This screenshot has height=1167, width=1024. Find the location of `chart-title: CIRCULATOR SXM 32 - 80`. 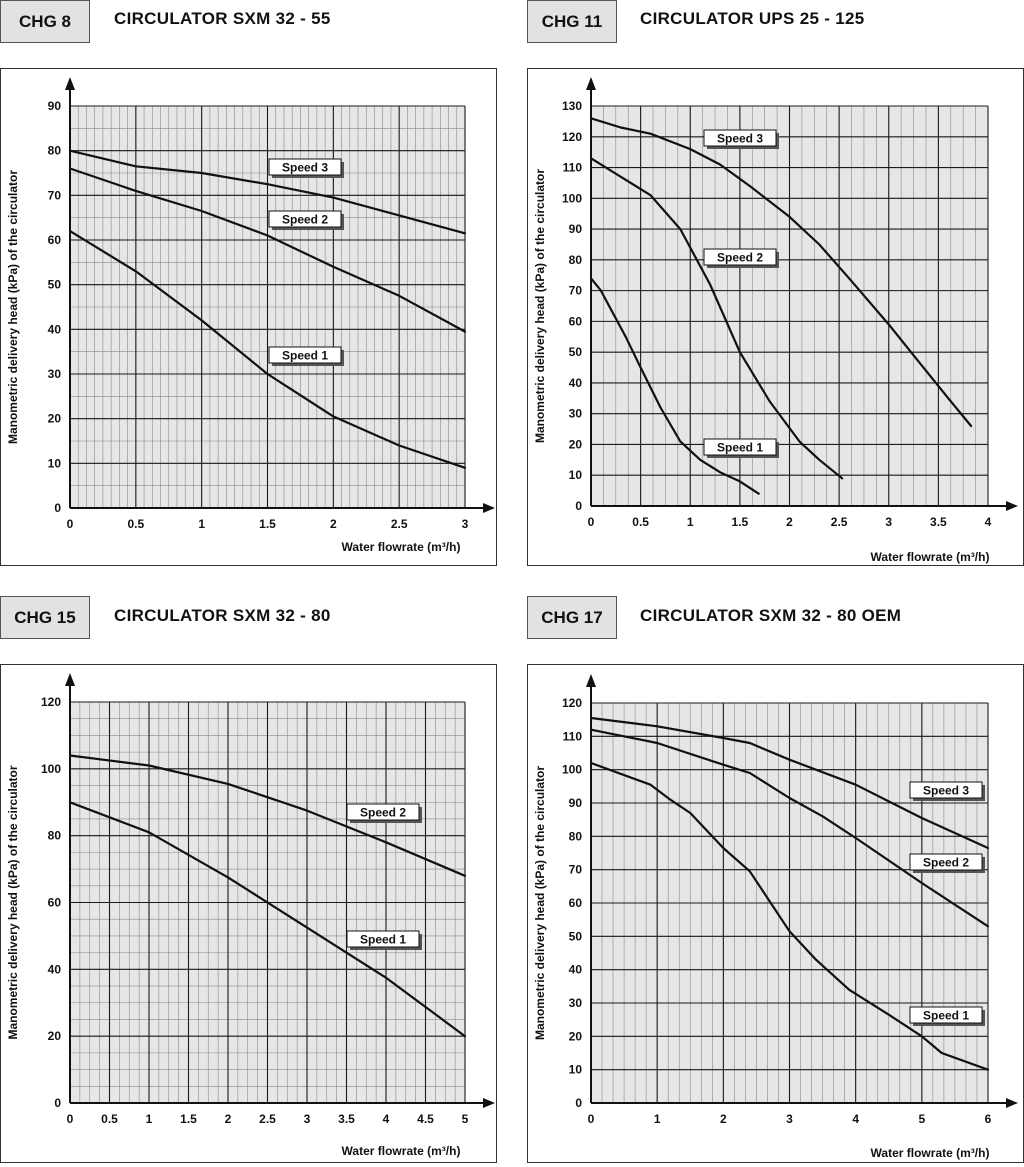

chart-title: CIRCULATOR SXM 32 - 80 is located at coordinates (222, 615).